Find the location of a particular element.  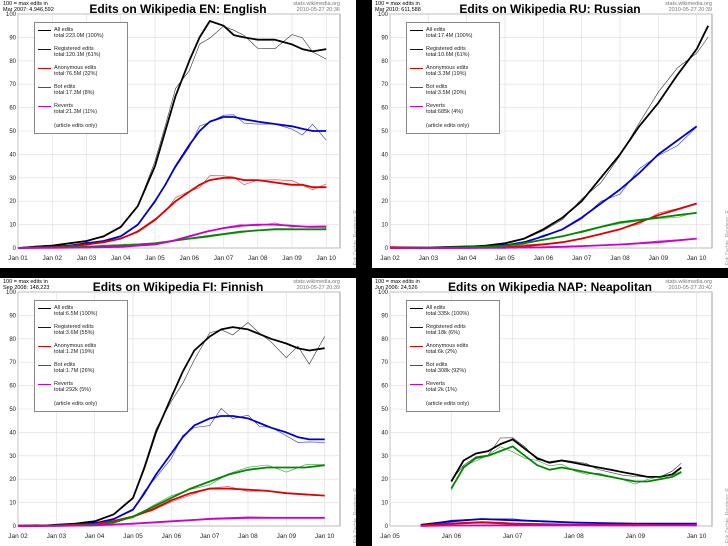

legend-total: total:120.1M (61%) is located at coordinates (77, 55).